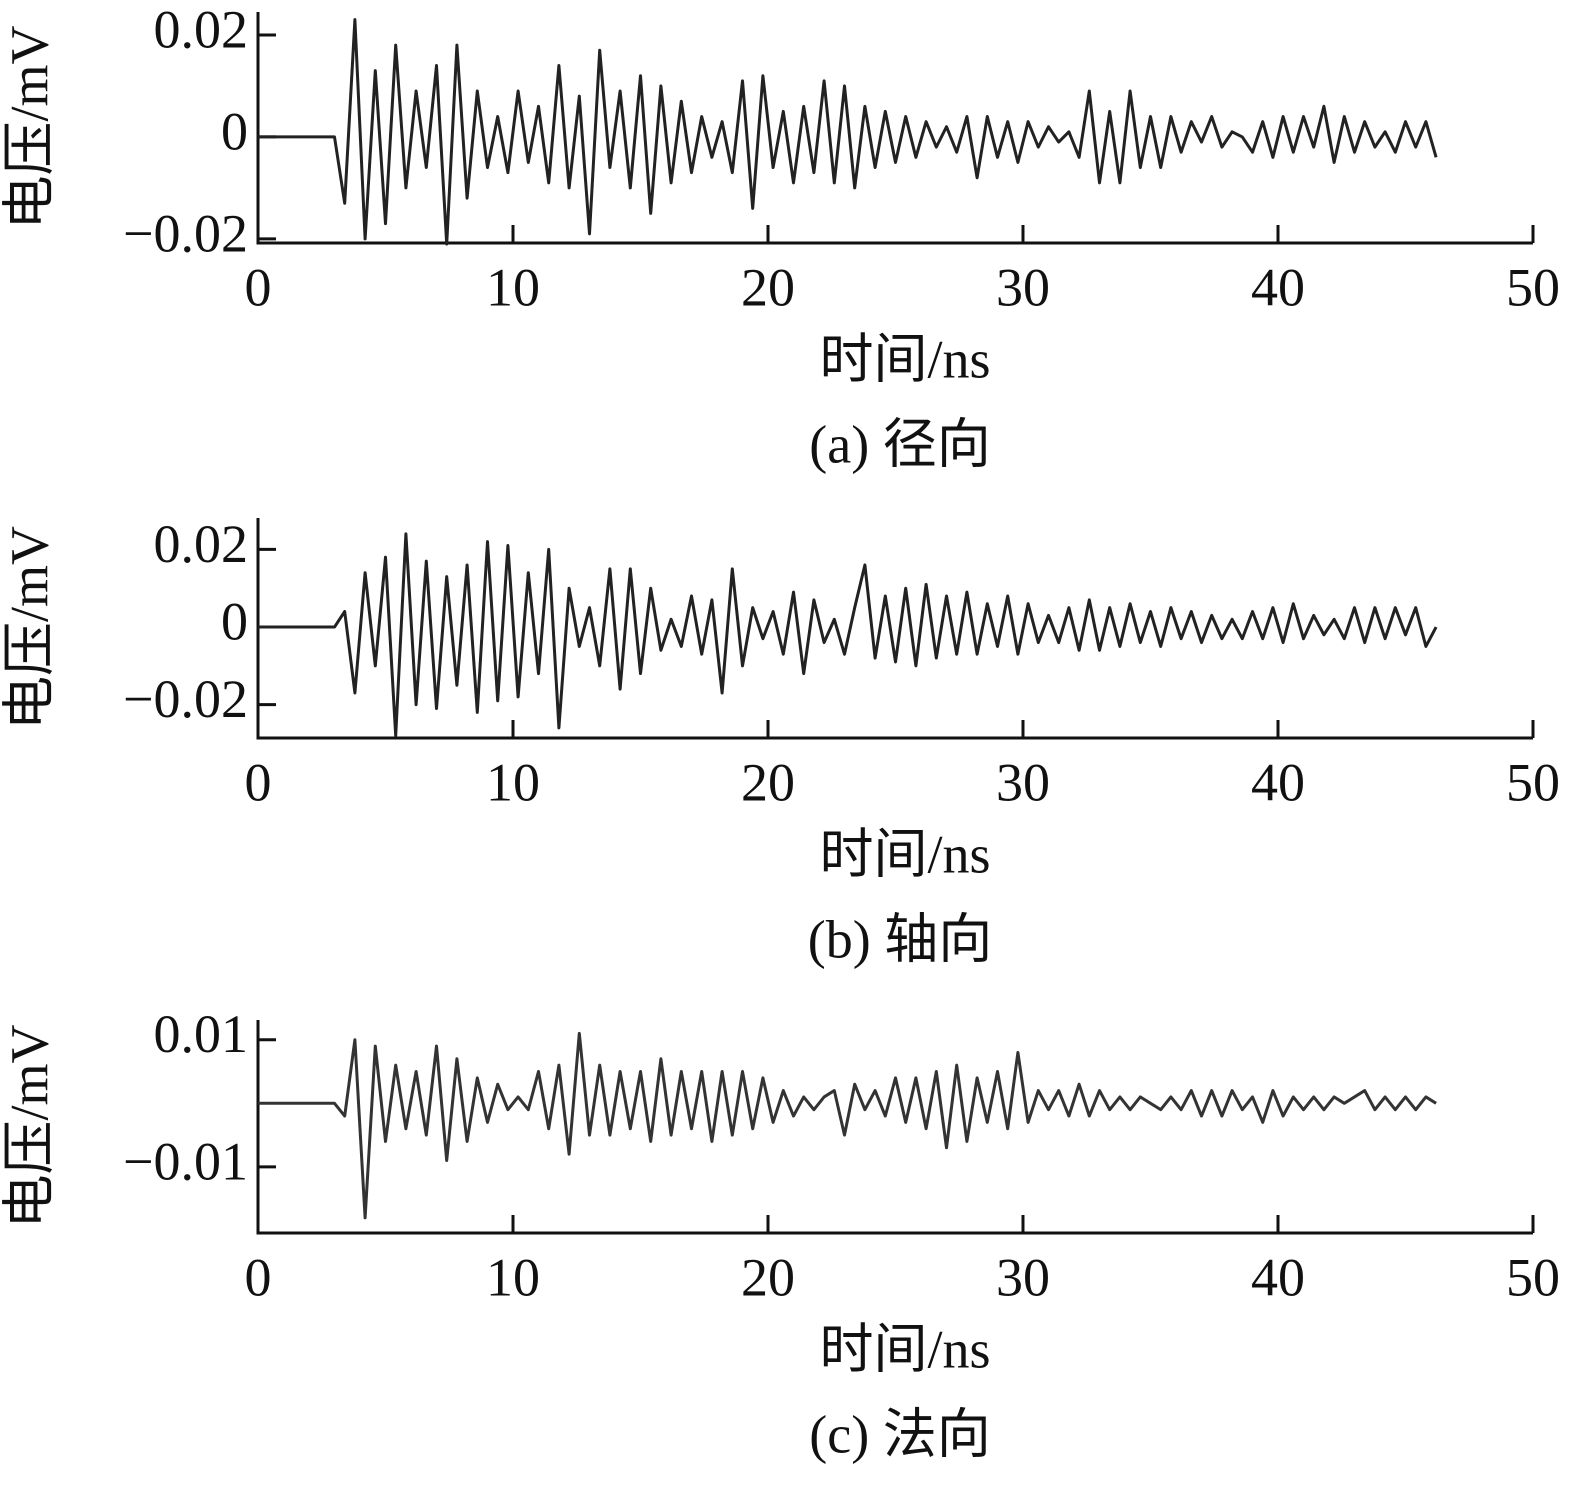  What do you see at coordinates (899, 1434) in the screenshot?
I see `caption: (c) 法向` at bounding box center [899, 1434].